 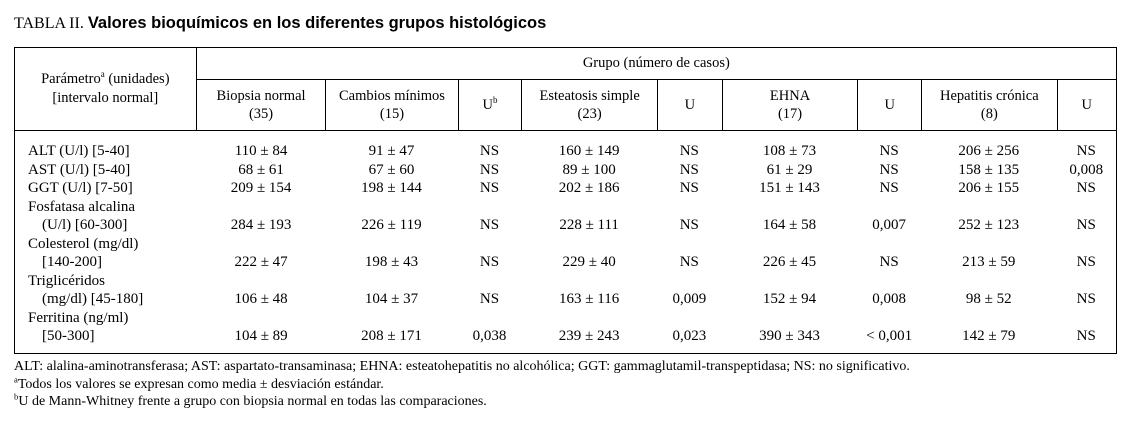 I want to click on cell: 226 ± 119, so click(x=391, y=225).